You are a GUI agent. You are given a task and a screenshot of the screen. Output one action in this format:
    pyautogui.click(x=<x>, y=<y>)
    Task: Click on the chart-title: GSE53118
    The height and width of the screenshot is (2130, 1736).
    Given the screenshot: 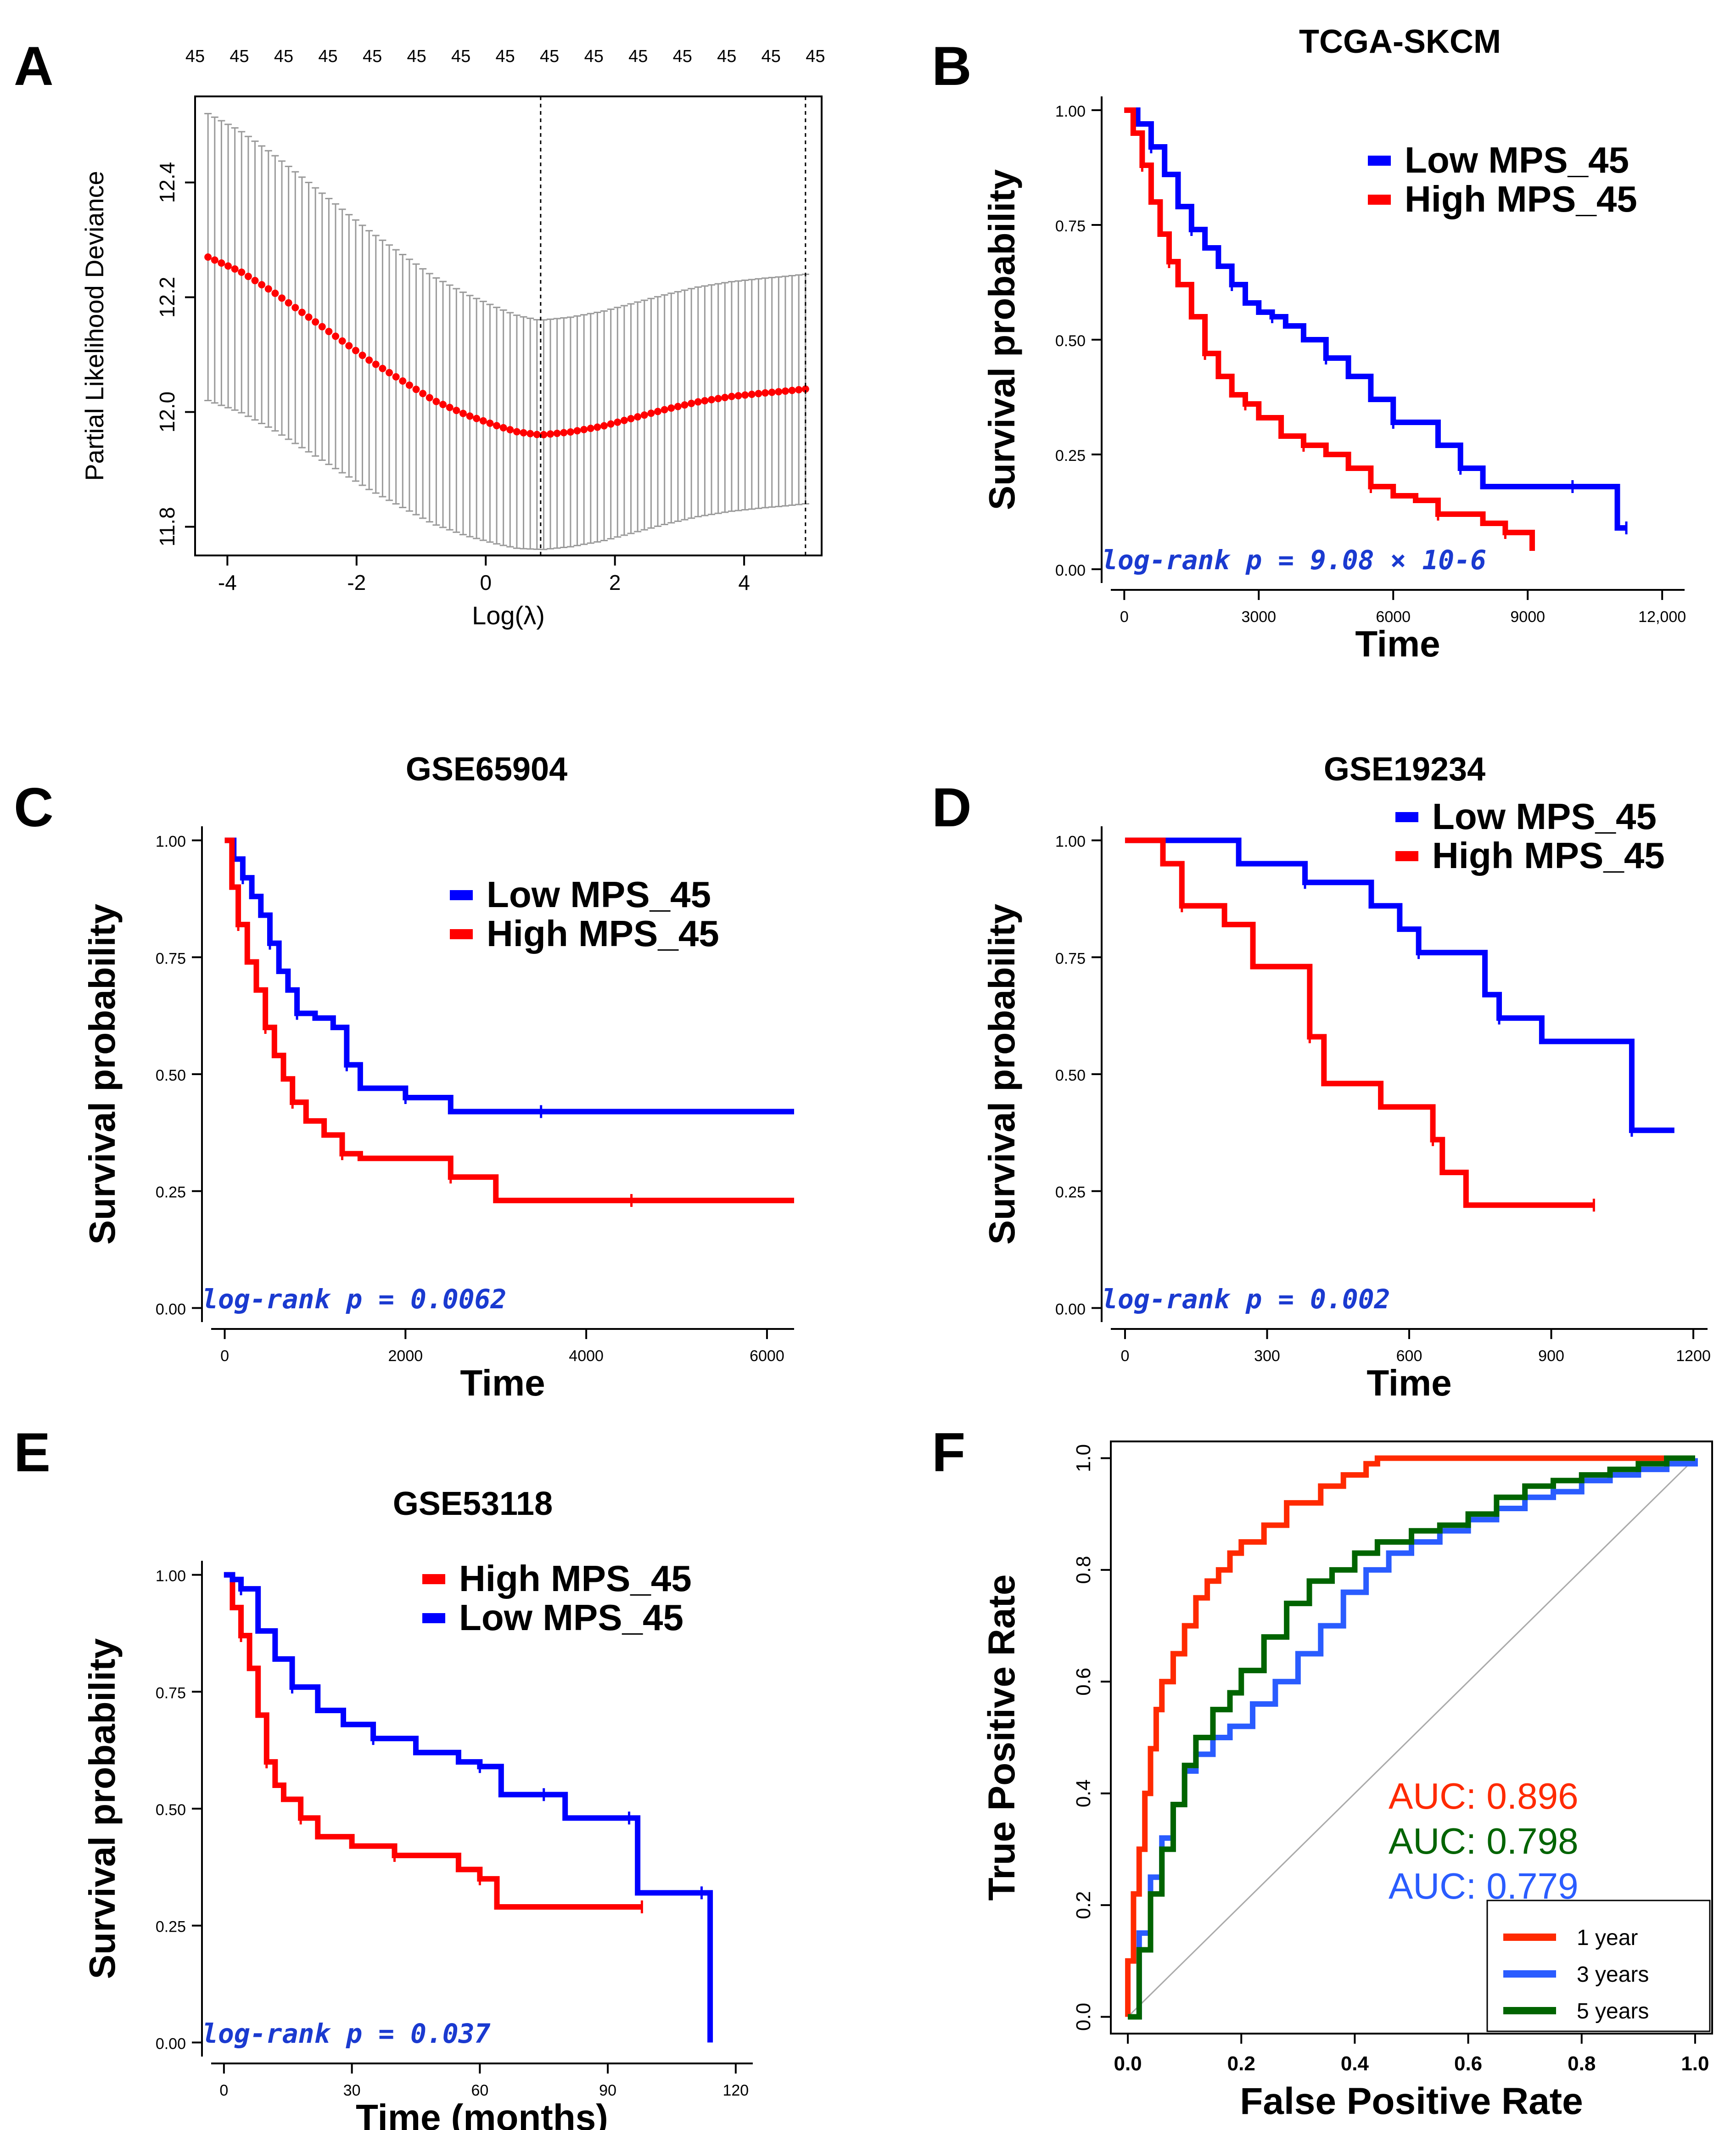 What is the action you would take?
    pyautogui.click(x=473, y=1503)
    